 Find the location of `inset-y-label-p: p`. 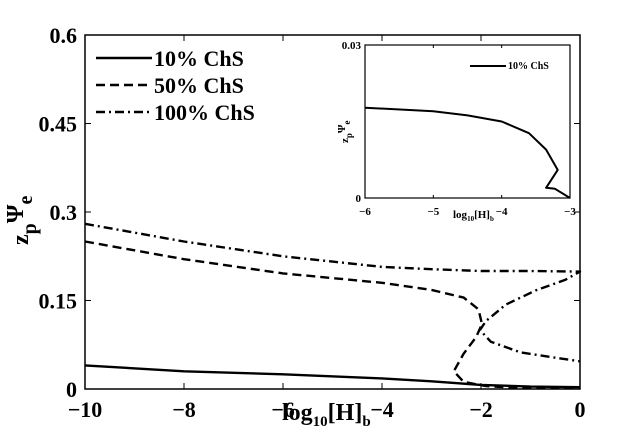

inset-y-label-p: p is located at coordinates (349, 135).